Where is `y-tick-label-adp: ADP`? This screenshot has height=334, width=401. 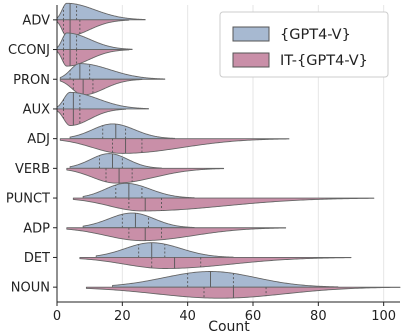
y-tick-label-adp: ADP is located at coordinates (36, 228).